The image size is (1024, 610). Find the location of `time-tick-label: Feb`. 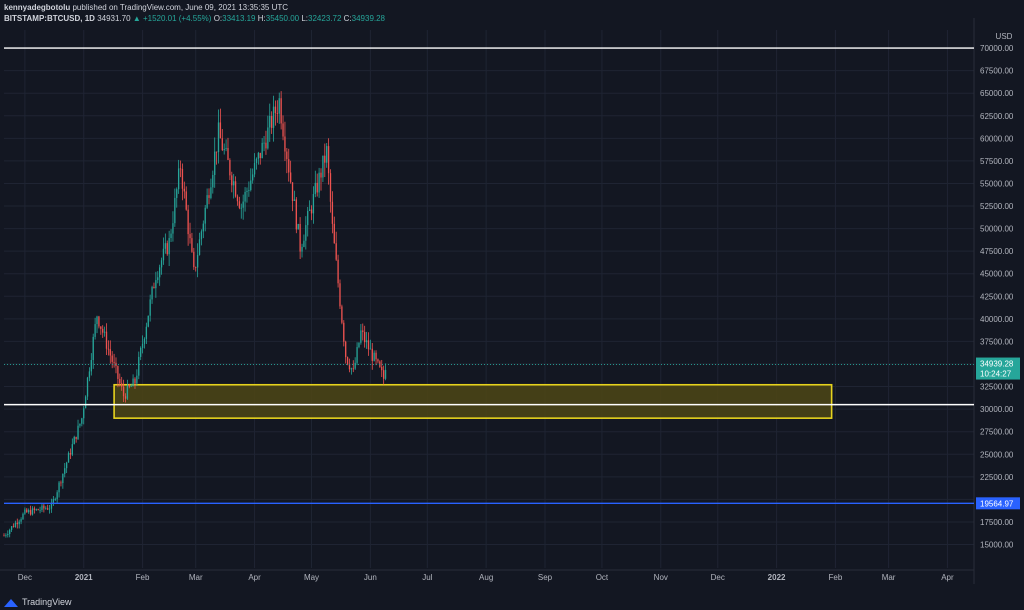

time-tick-label: Feb is located at coordinates (836, 577).